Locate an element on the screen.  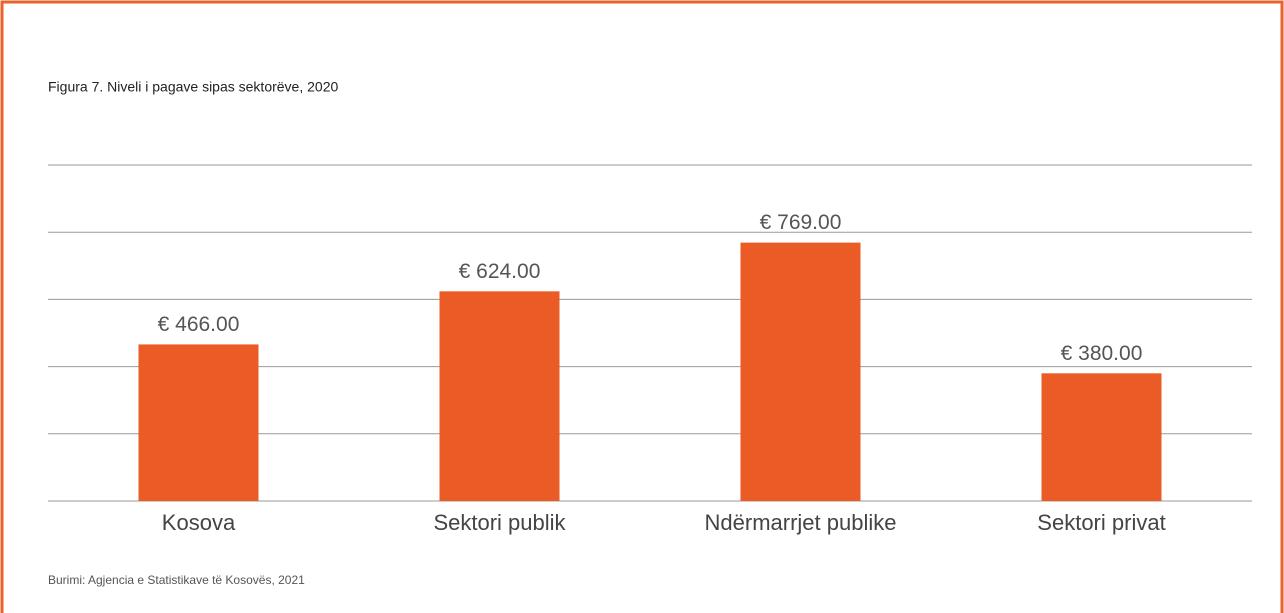
x-tick-label: Ndërmarrjet publike is located at coordinates (801, 522).